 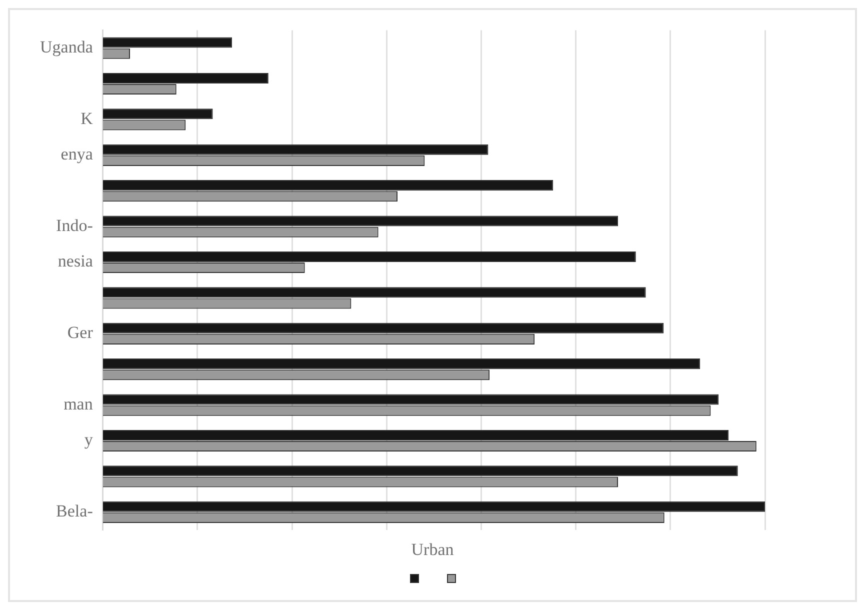 I want to click on y-tick-label: Bela-, so click(x=75, y=511).